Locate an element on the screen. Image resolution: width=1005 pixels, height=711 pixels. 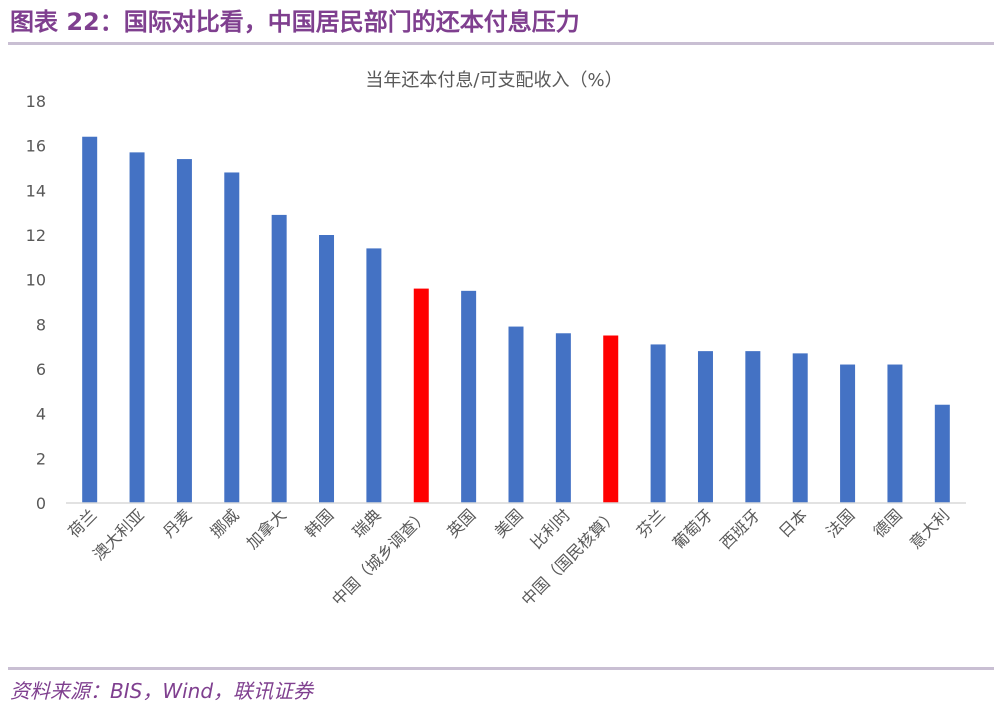
y-tick-label: 6 is located at coordinates (41, 369).